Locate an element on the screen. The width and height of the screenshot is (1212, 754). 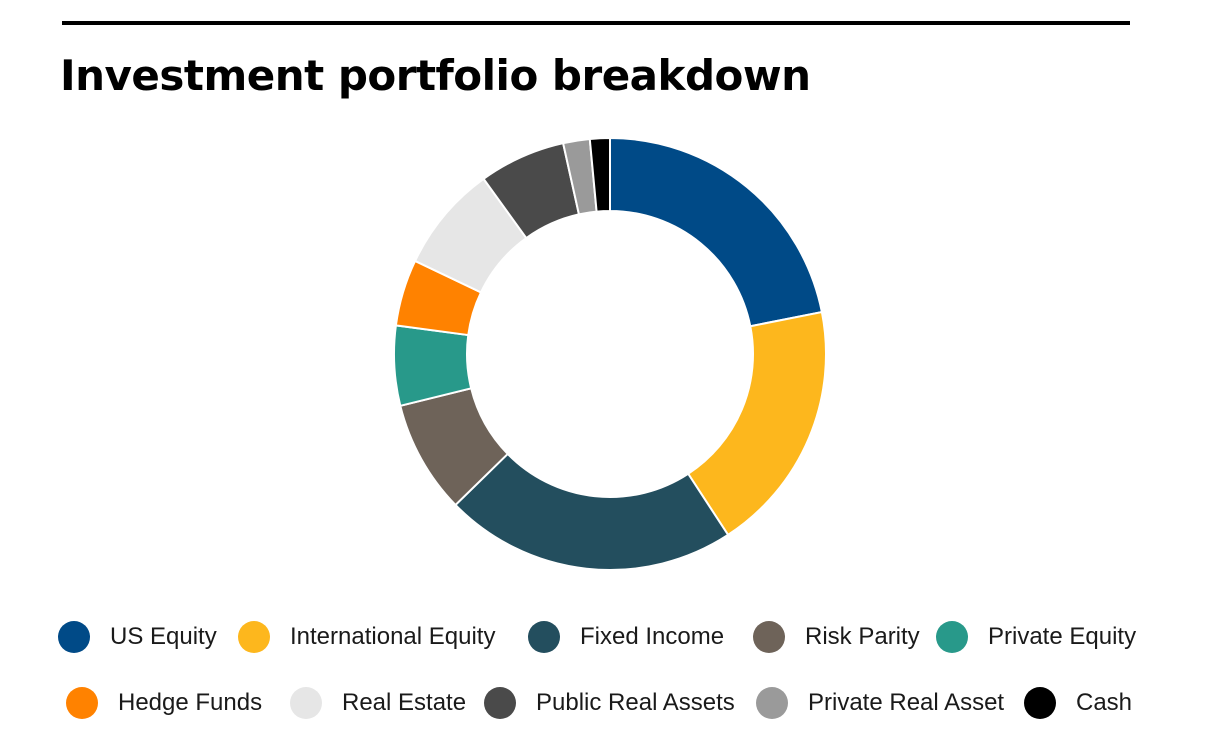
legend-label: Hedge Funds is located at coordinates (190, 702).